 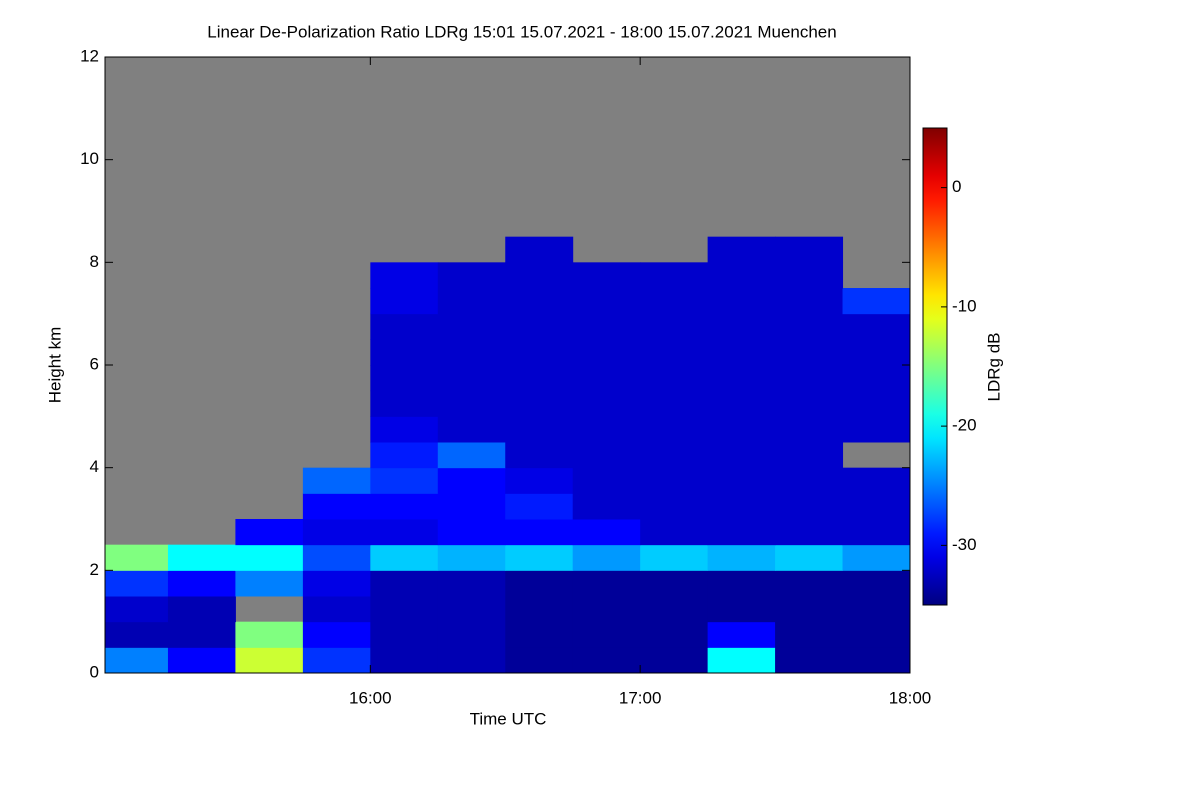 What do you see at coordinates (94, 363) in the screenshot?
I see `y-tick-label: 6` at bounding box center [94, 363].